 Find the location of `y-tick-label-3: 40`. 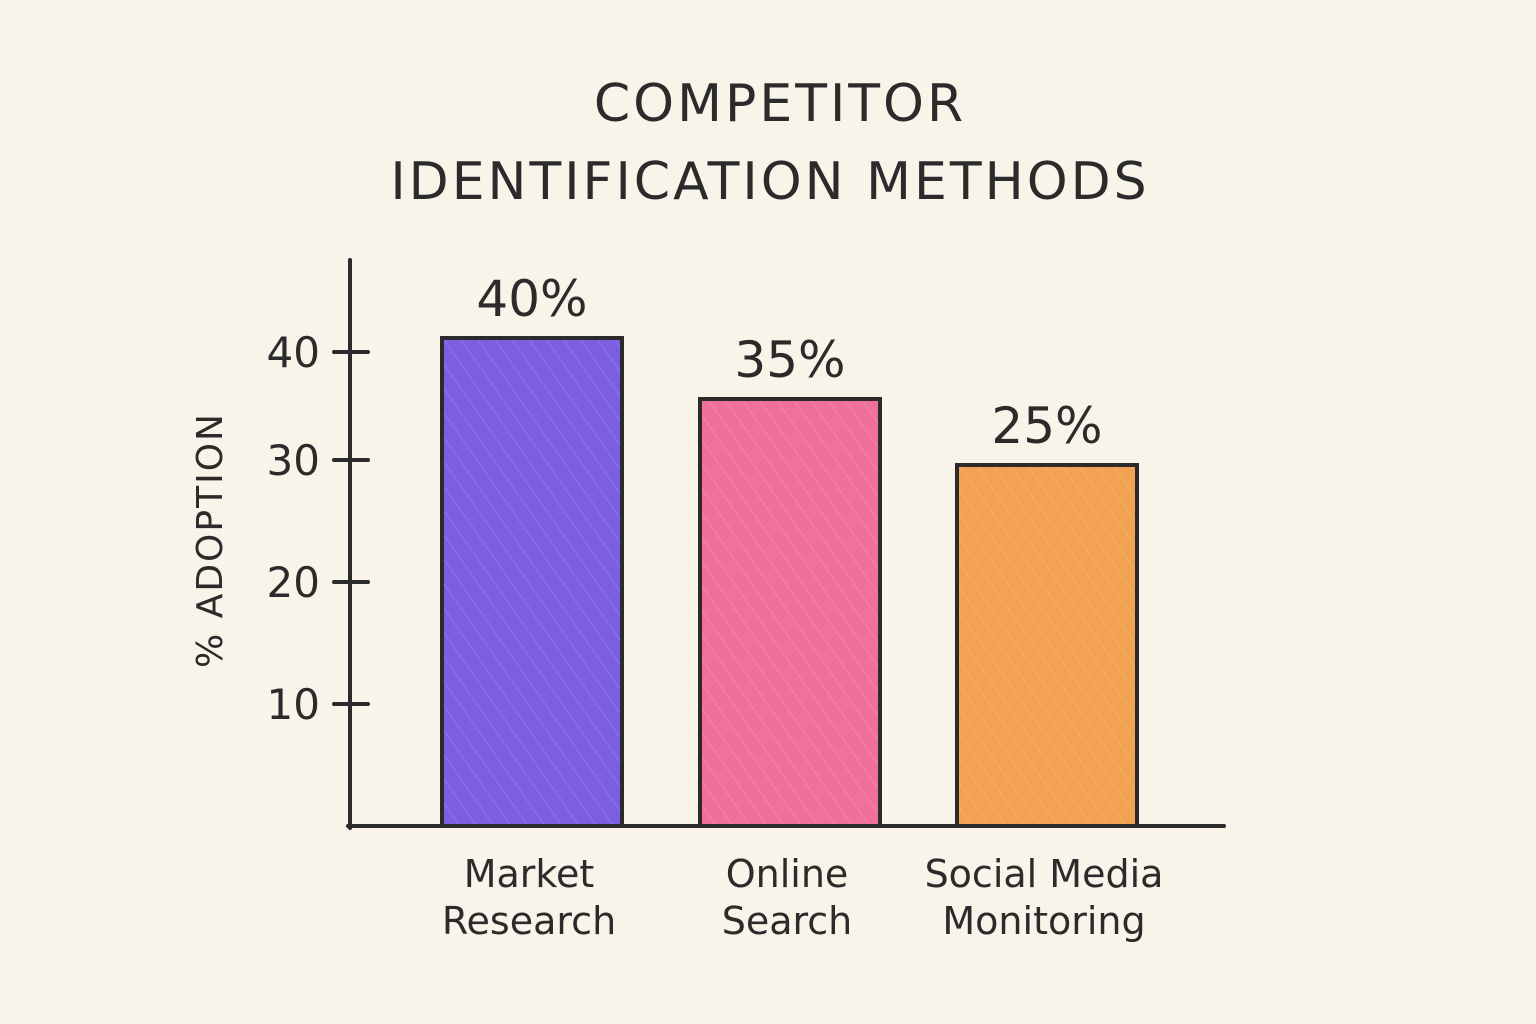

y-tick-label-3: 40 is located at coordinates (293, 352).